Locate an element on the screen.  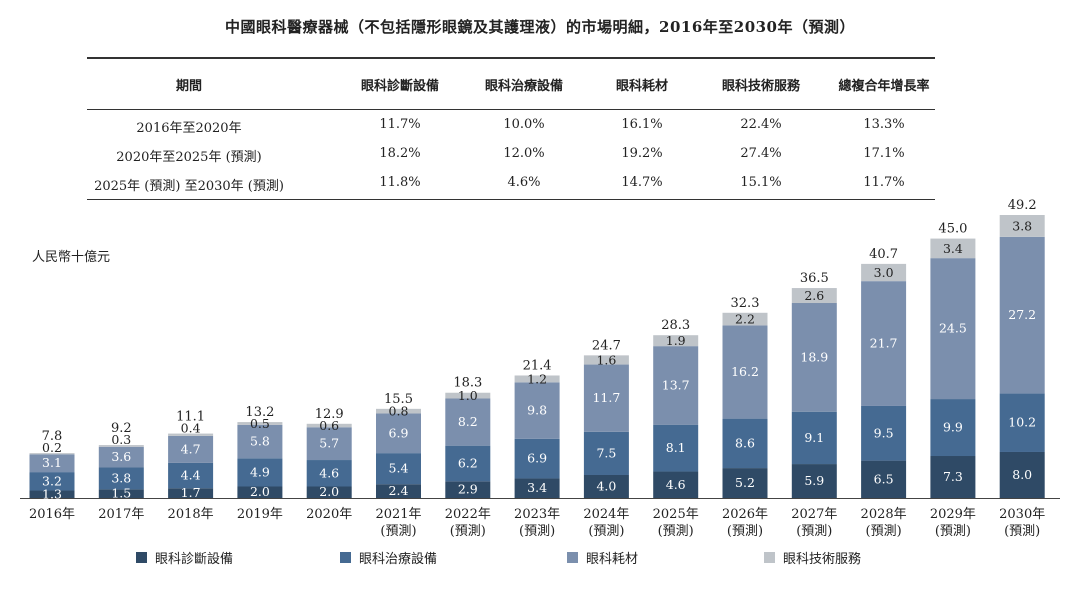
data-label: 10.2 is located at coordinates (1022, 422).